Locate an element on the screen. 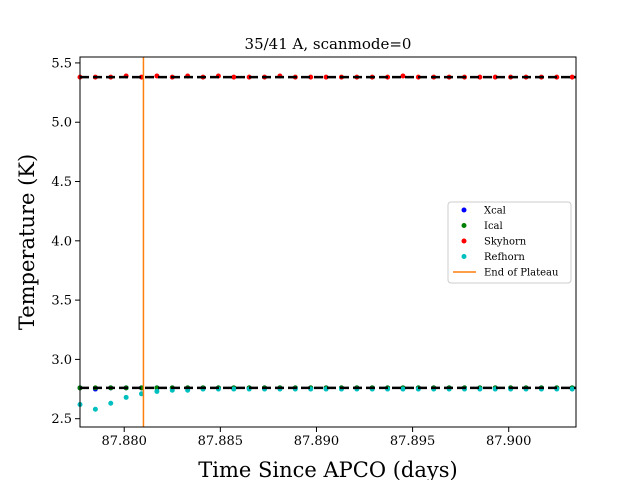  legend-entry-skyhorn: Skyhorn is located at coordinates (494, 242).